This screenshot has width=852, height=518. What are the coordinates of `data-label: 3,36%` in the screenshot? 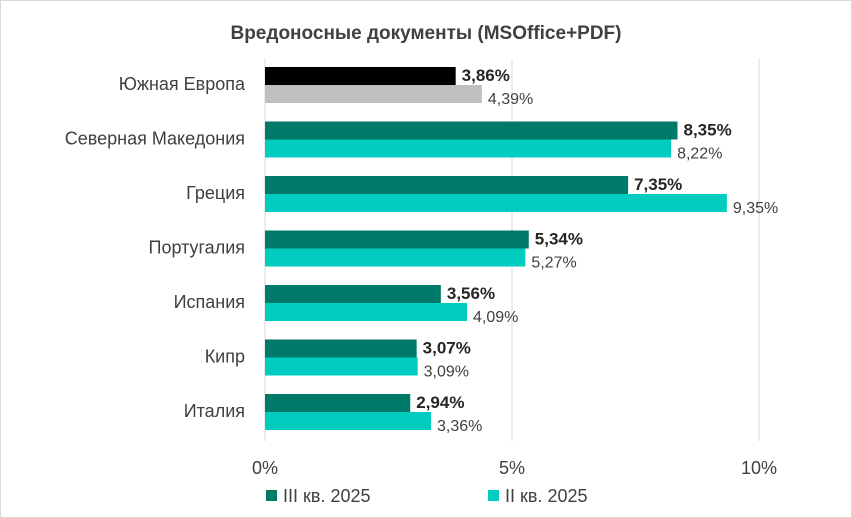 It's located at (459, 426).